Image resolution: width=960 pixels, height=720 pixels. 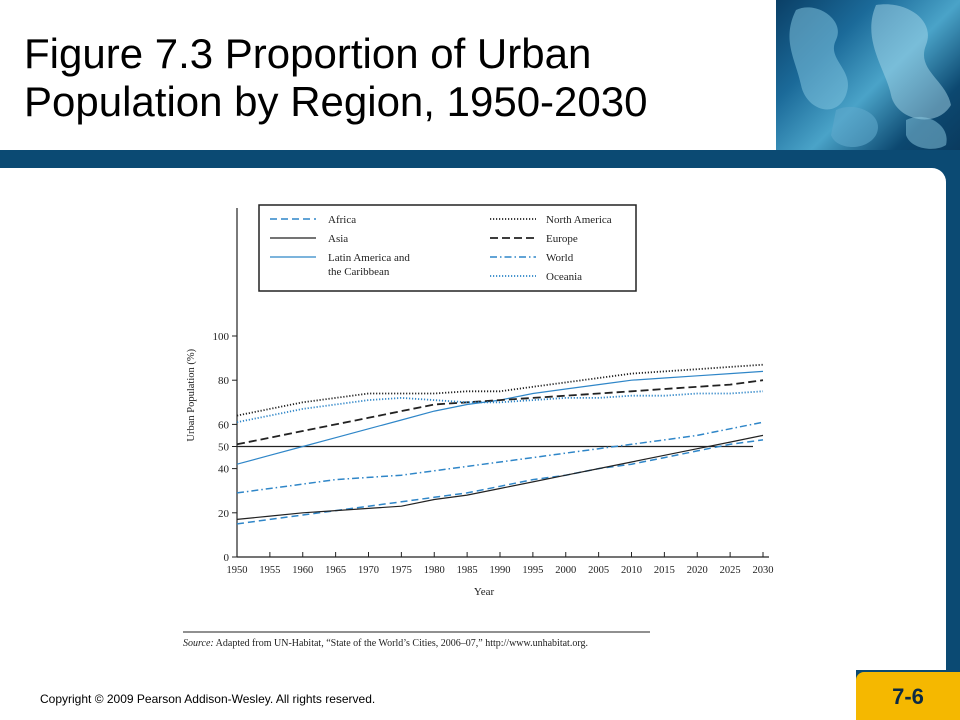 What do you see at coordinates (338, 239) in the screenshot?
I see `legend-label: Asia` at bounding box center [338, 239].